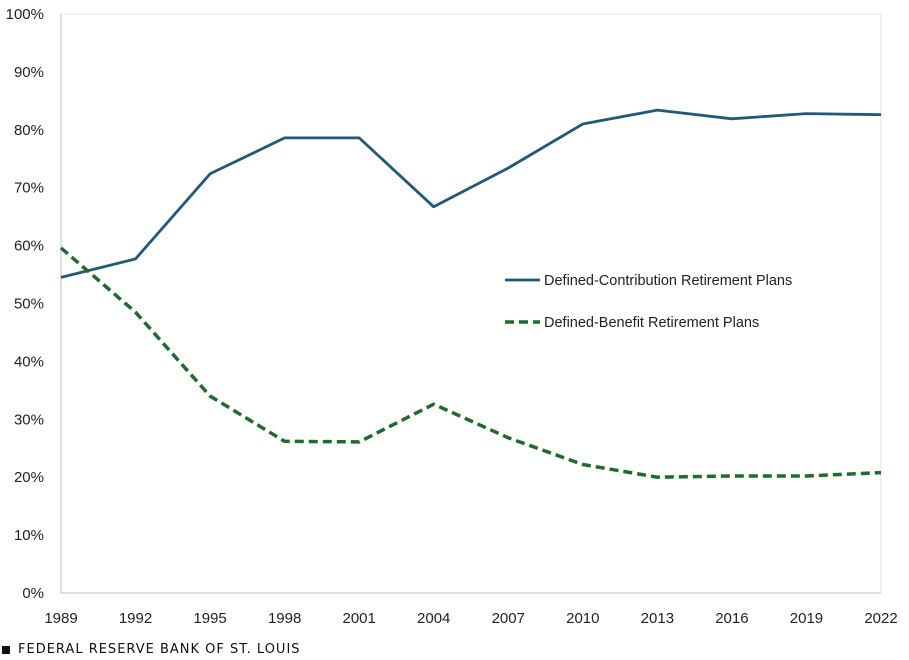 The width and height of the screenshot is (909, 660). I want to click on y-tick-label: 90%, so click(29, 72).